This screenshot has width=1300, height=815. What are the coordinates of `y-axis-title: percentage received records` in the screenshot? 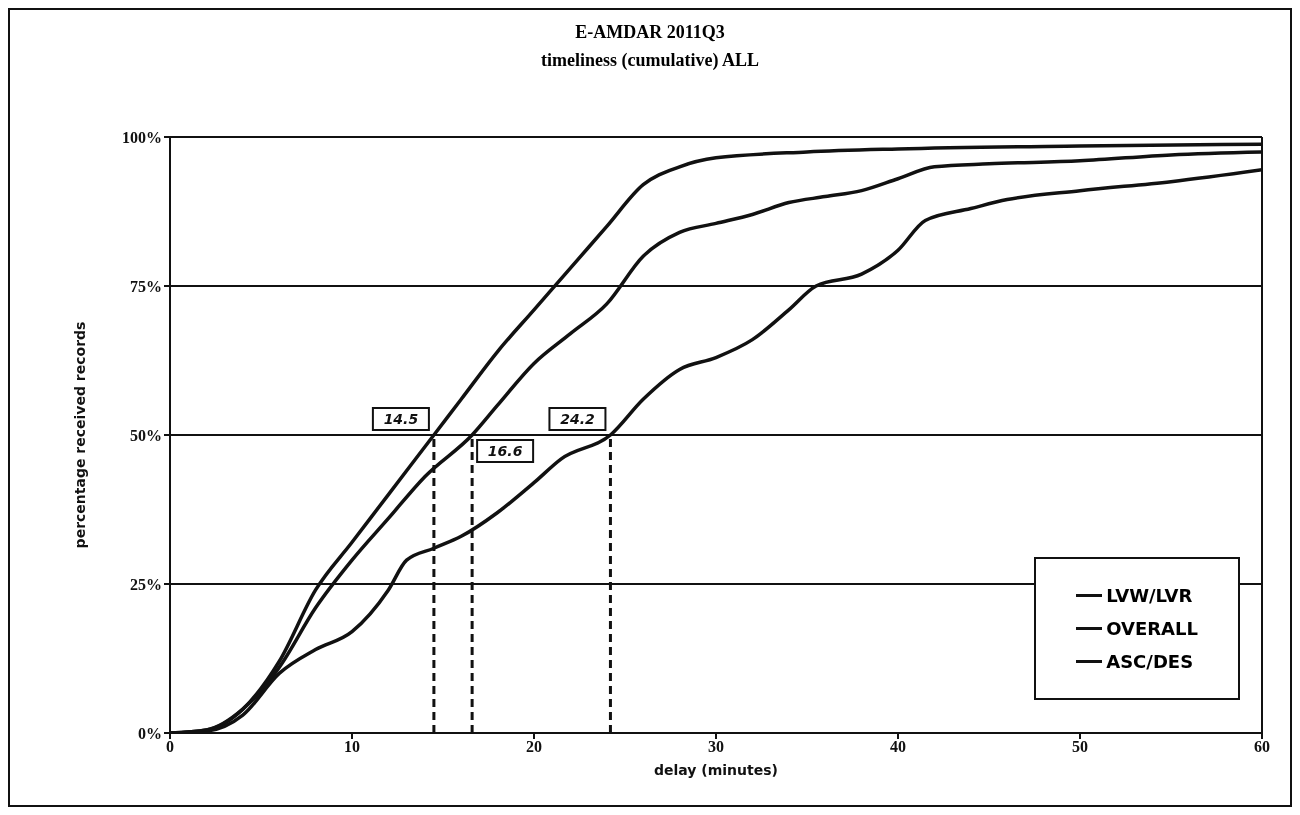 It's located at (79, 435).